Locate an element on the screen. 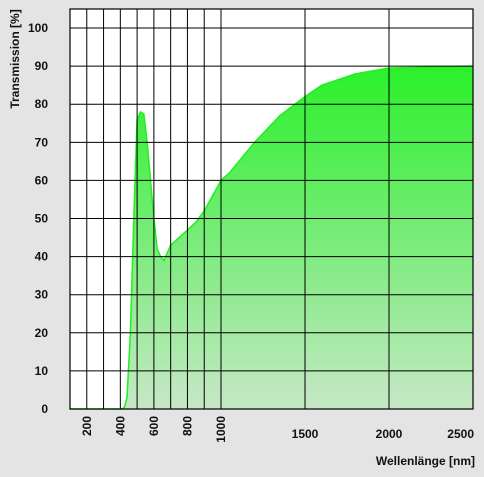  y-tick-label: 20 is located at coordinates (42, 333).